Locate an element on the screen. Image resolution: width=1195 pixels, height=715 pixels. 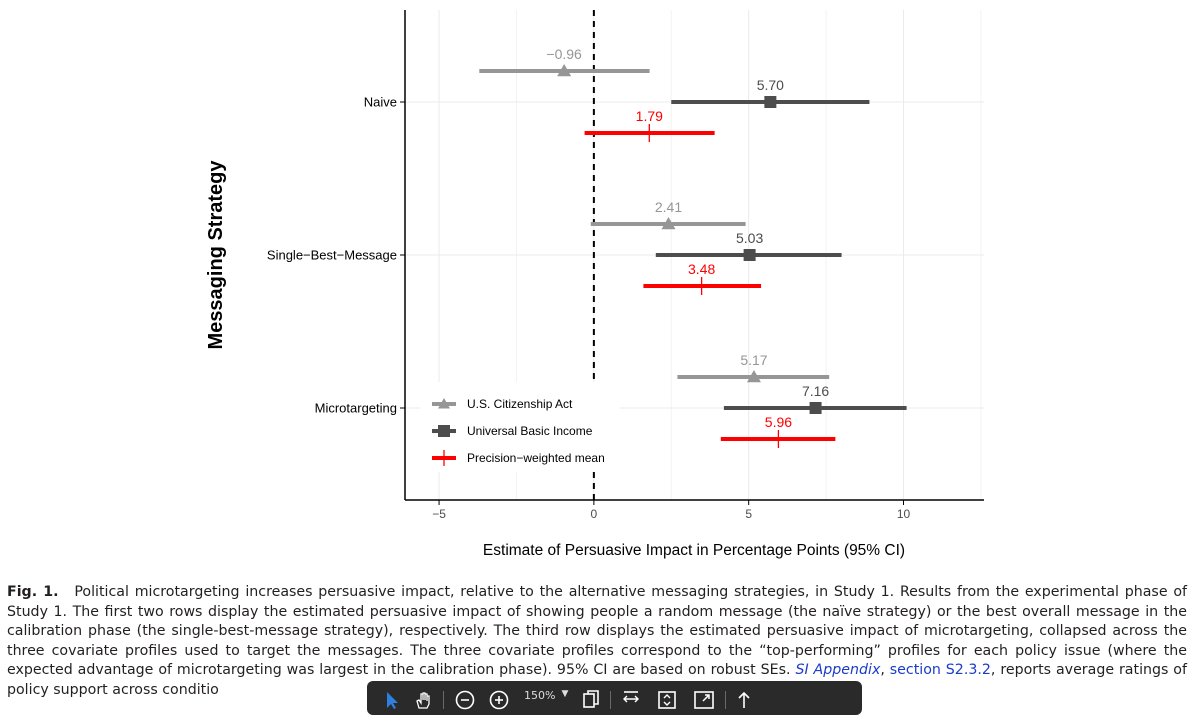
y-tick-label: Single−Best−Message is located at coordinates (332, 255).